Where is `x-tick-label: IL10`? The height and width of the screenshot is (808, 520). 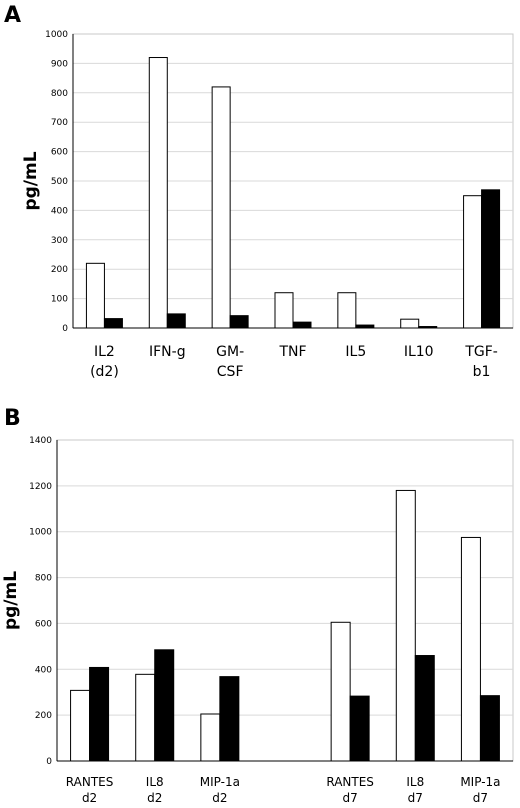 x-tick-label: IL10 is located at coordinates (419, 352).